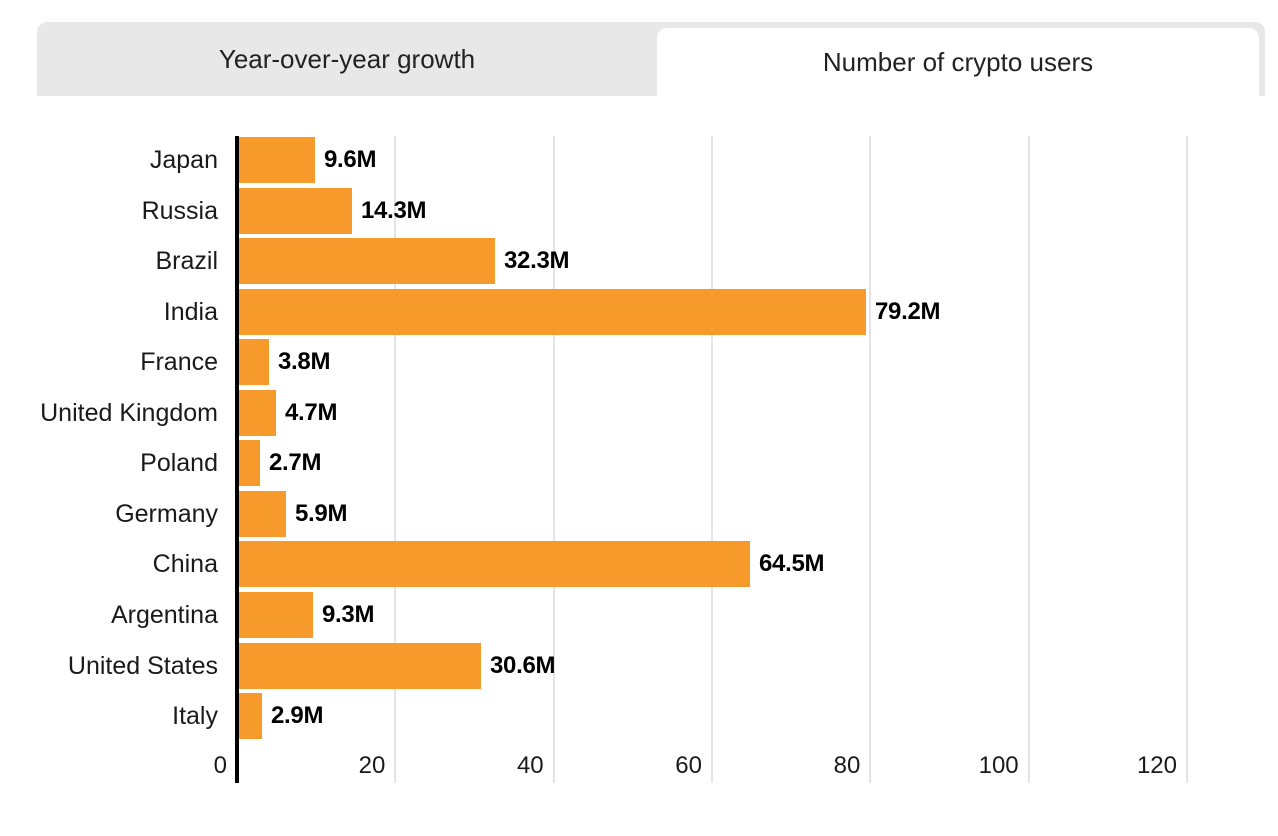  Describe the element at coordinates (639, 210) in the screenshot. I see `bar-row: Russia 14.3M` at that location.